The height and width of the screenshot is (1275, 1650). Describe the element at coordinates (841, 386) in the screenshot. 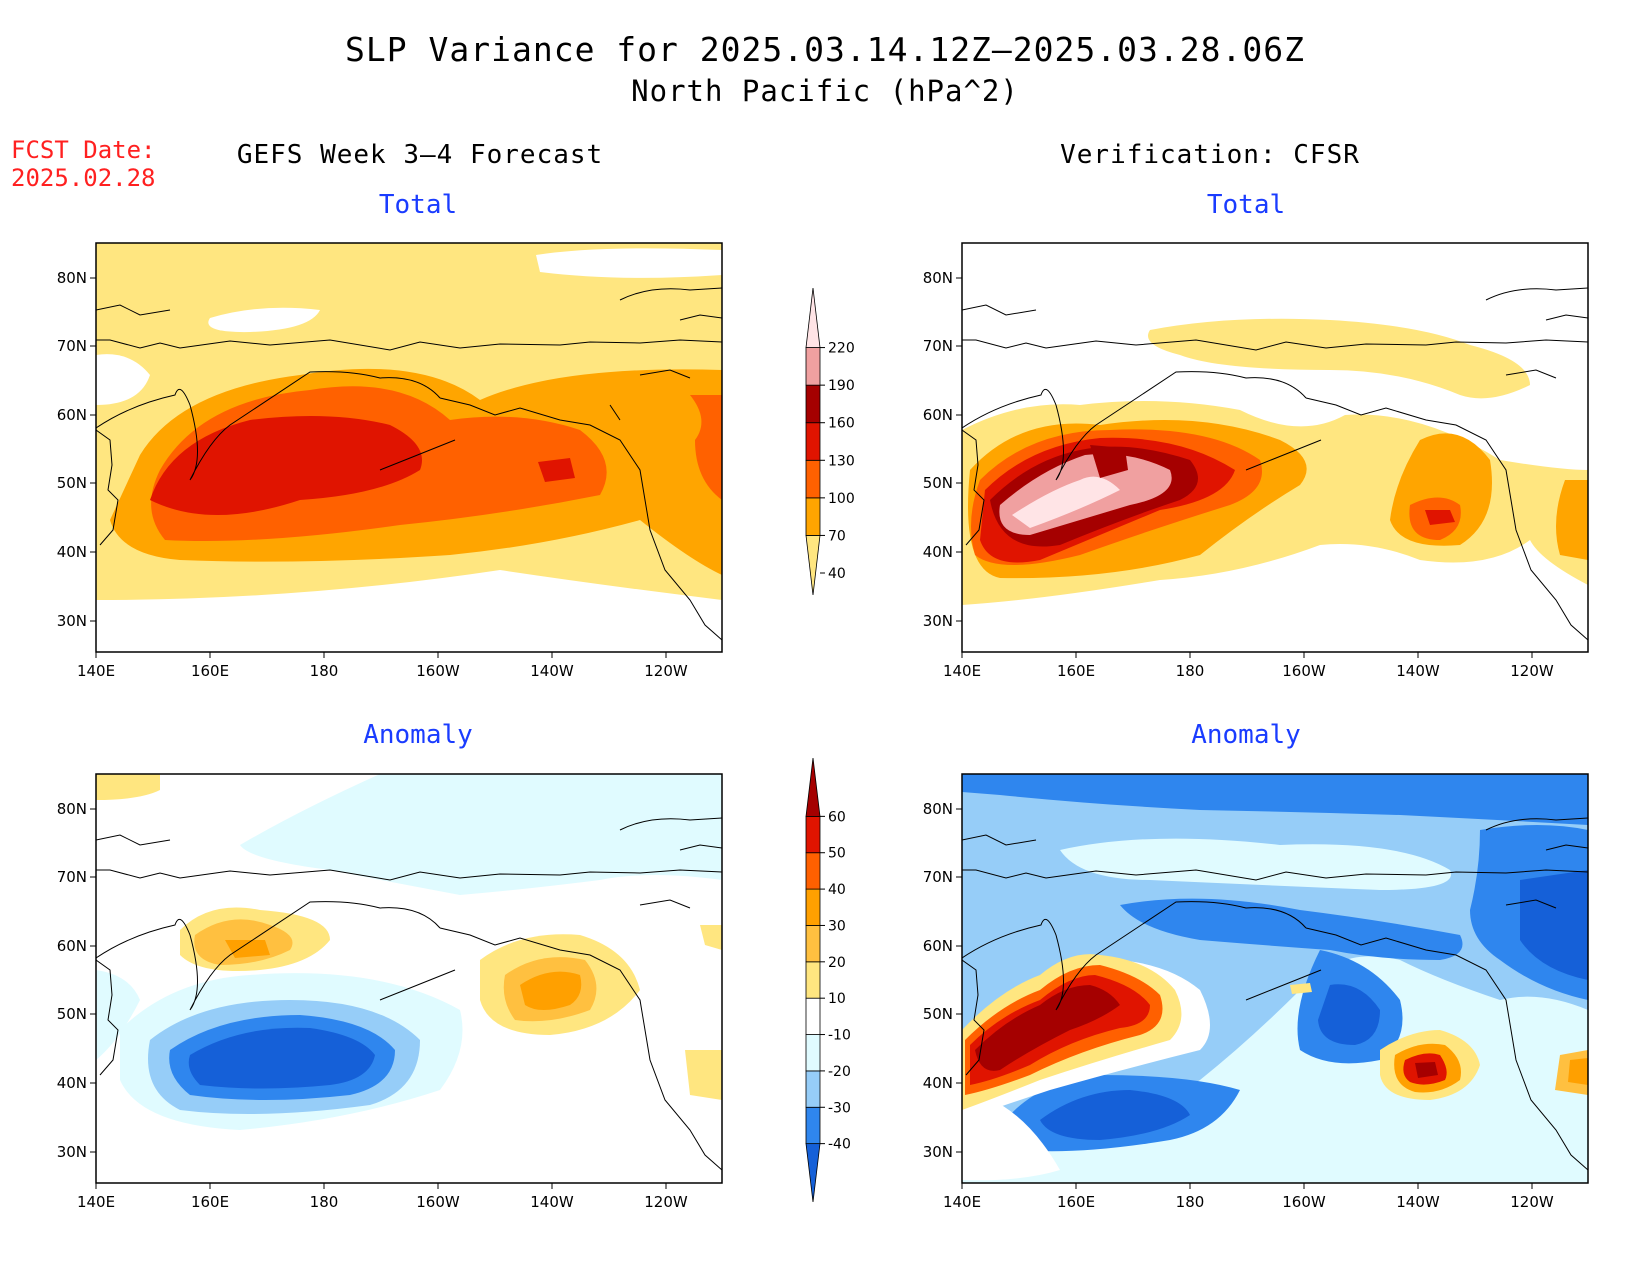

I see `colorbar-label: 190` at that location.